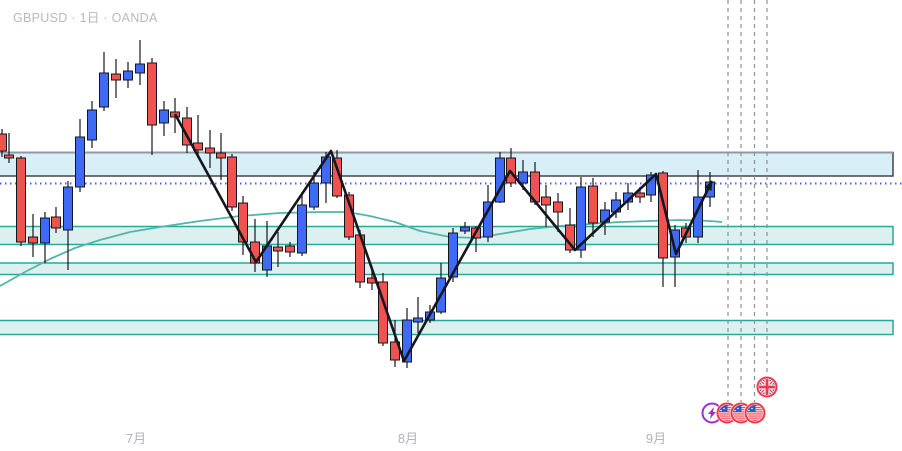 The image size is (902, 451). Describe the element at coordinates (136, 438) in the screenshot. I see `x-axis-month-label: 7月` at that location.